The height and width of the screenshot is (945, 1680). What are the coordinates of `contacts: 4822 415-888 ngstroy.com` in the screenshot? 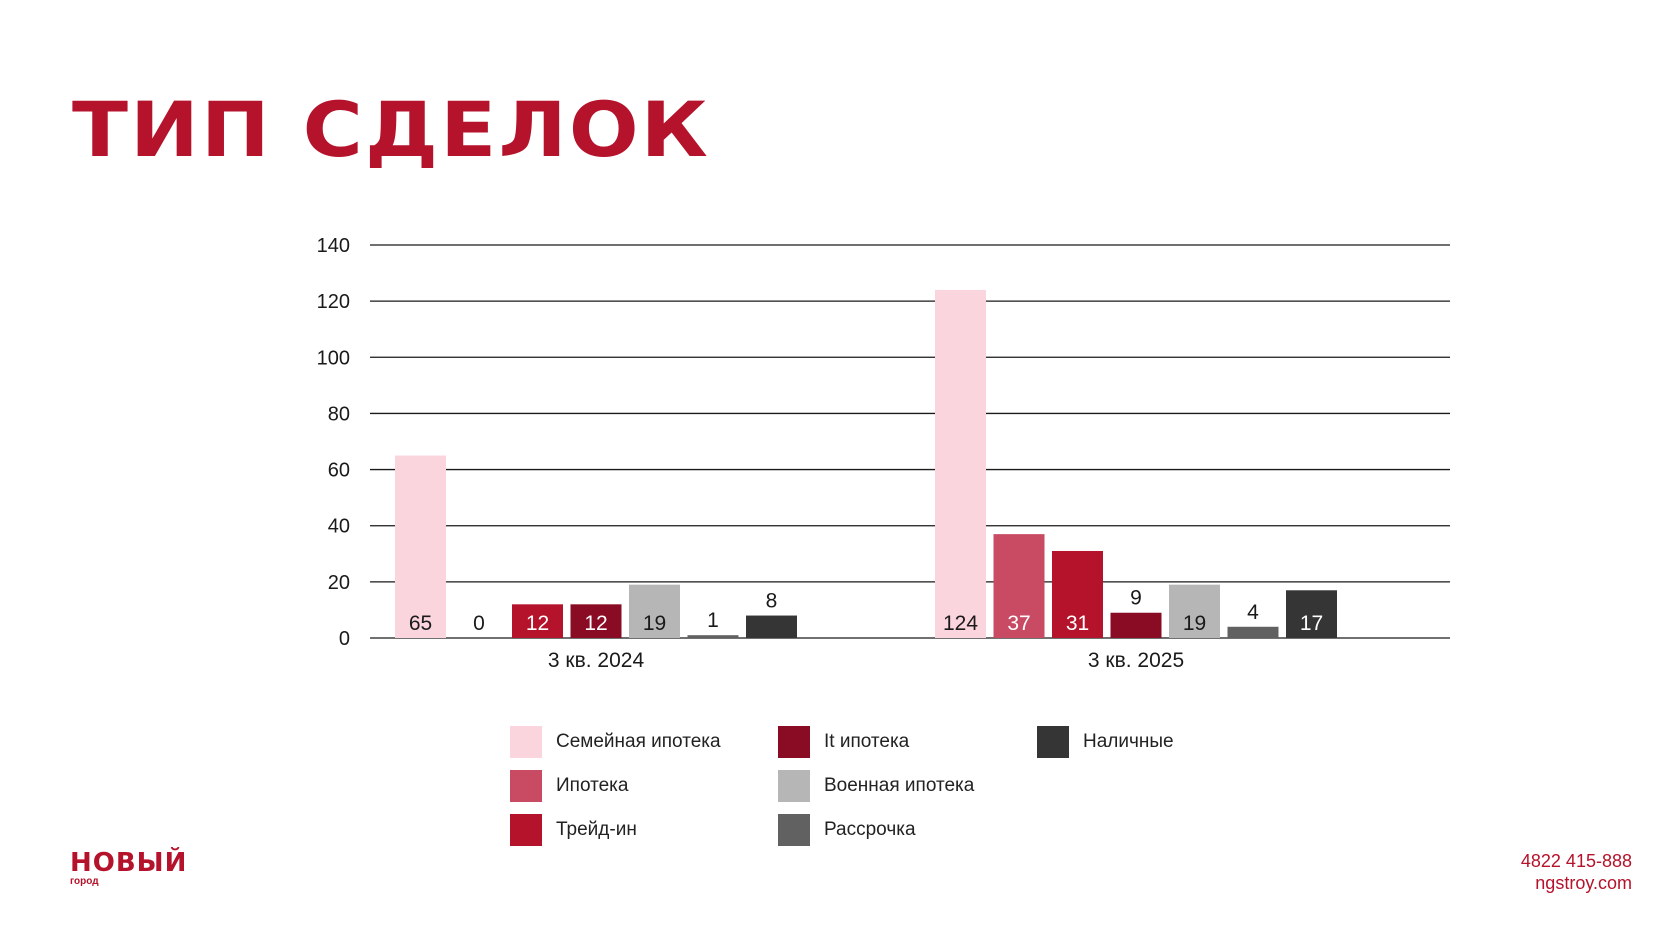 It's located at (1576, 872).